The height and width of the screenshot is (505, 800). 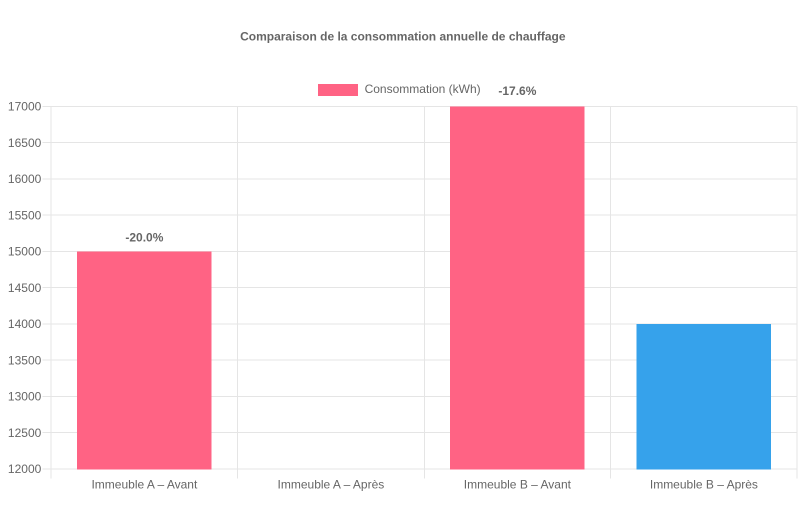 I want to click on svg-text: -17.6%, so click(x=517, y=91).